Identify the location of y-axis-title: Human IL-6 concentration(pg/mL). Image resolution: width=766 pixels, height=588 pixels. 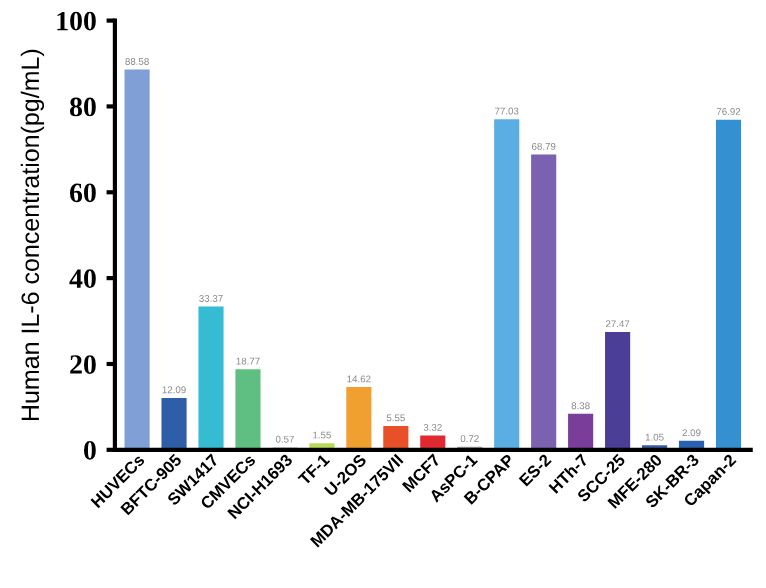
(32, 235).